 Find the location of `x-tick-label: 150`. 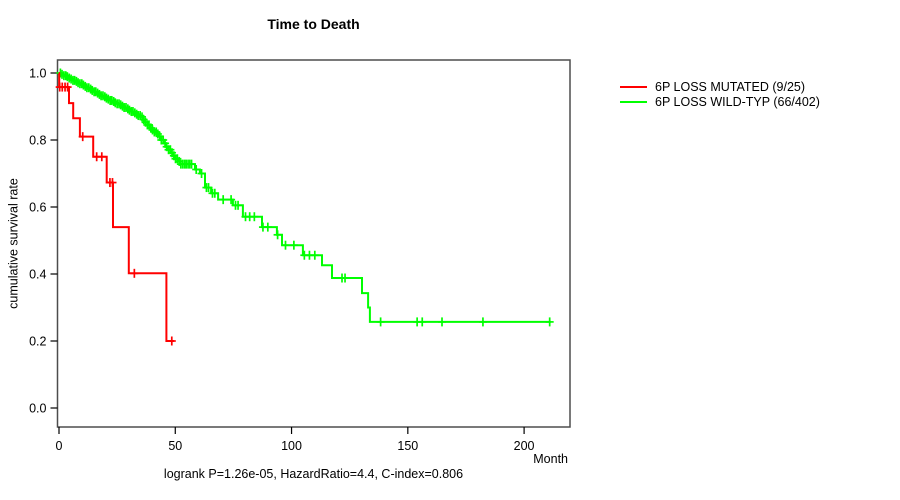

x-tick-label: 150 is located at coordinates (407, 446).